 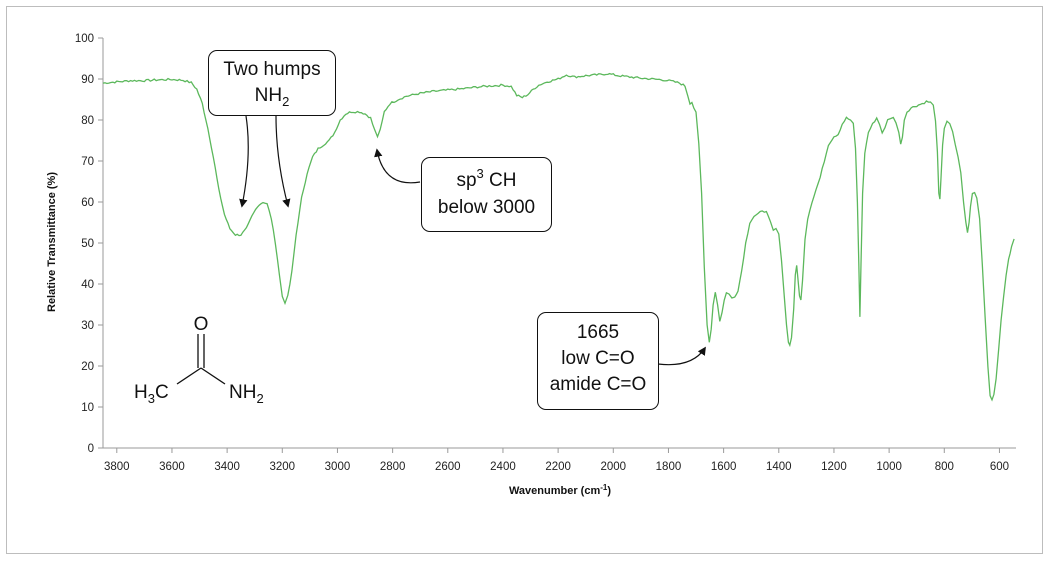 I want to click on x-tick-label: 1000, so click(x=889, y=467).